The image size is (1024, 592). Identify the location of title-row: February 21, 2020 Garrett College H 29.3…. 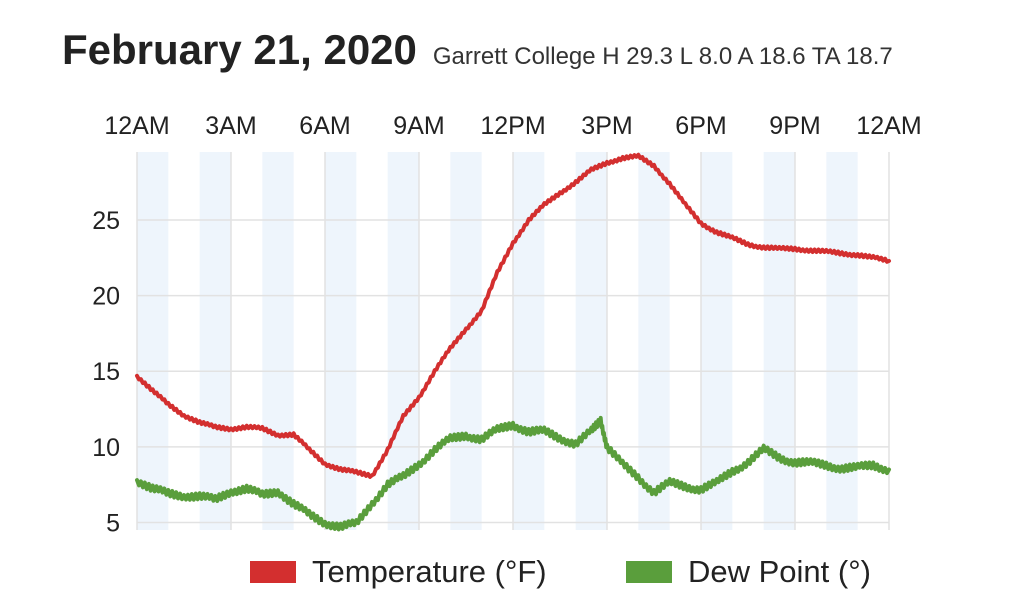
(477, 54).